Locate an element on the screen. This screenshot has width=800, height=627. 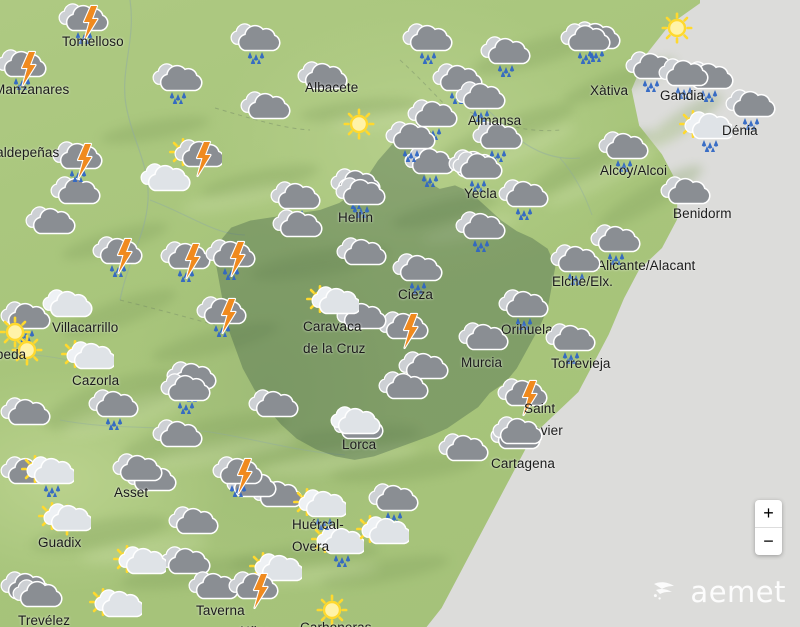
place-label: Taverna is located at coordinates (220, 610).